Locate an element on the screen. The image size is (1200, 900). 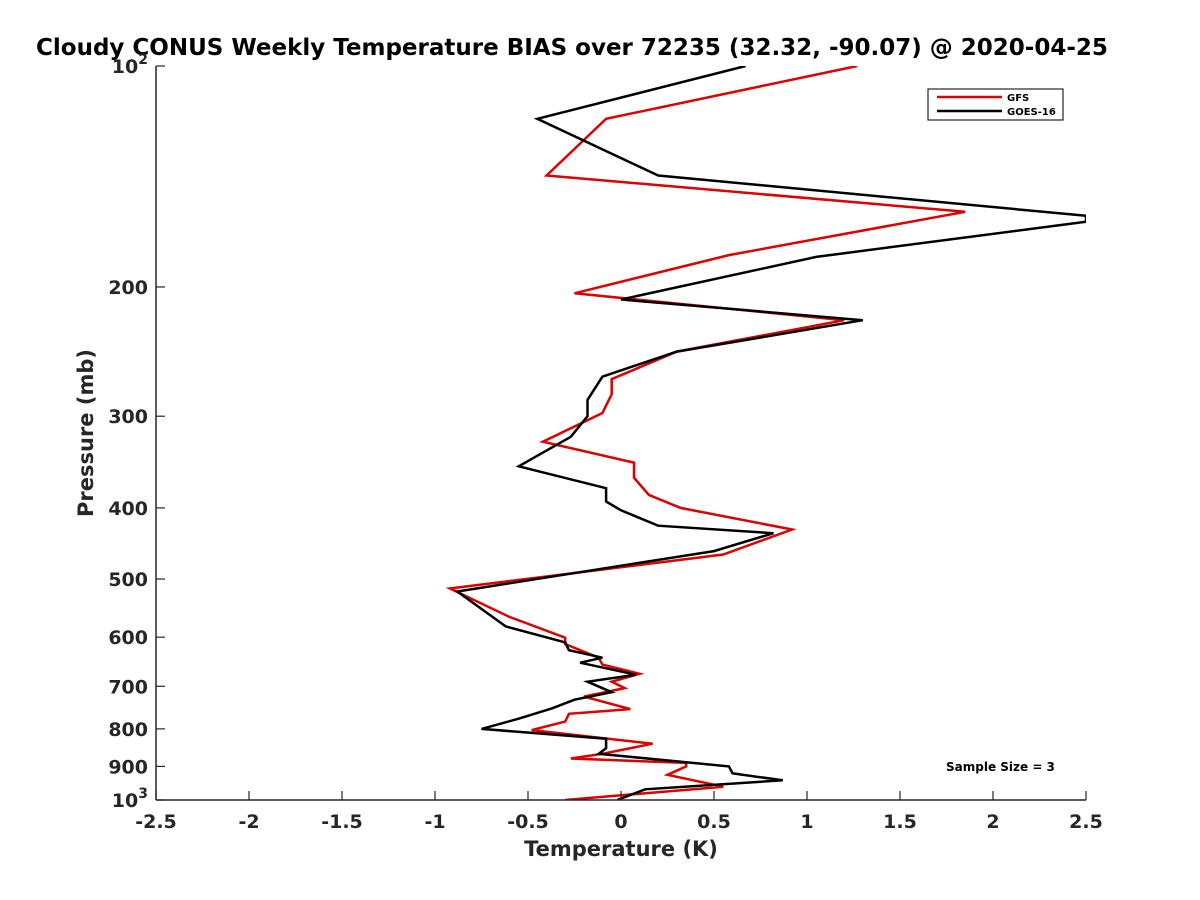
sample-size-annotation: Sample Size = 3 is located at coordinates (1000, 767).